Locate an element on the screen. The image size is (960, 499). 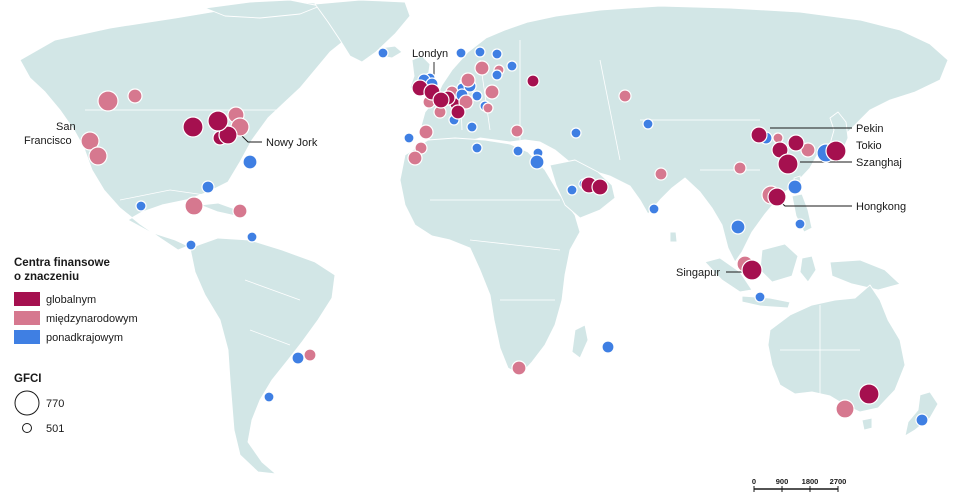
java is located at coordinates (766, 302).